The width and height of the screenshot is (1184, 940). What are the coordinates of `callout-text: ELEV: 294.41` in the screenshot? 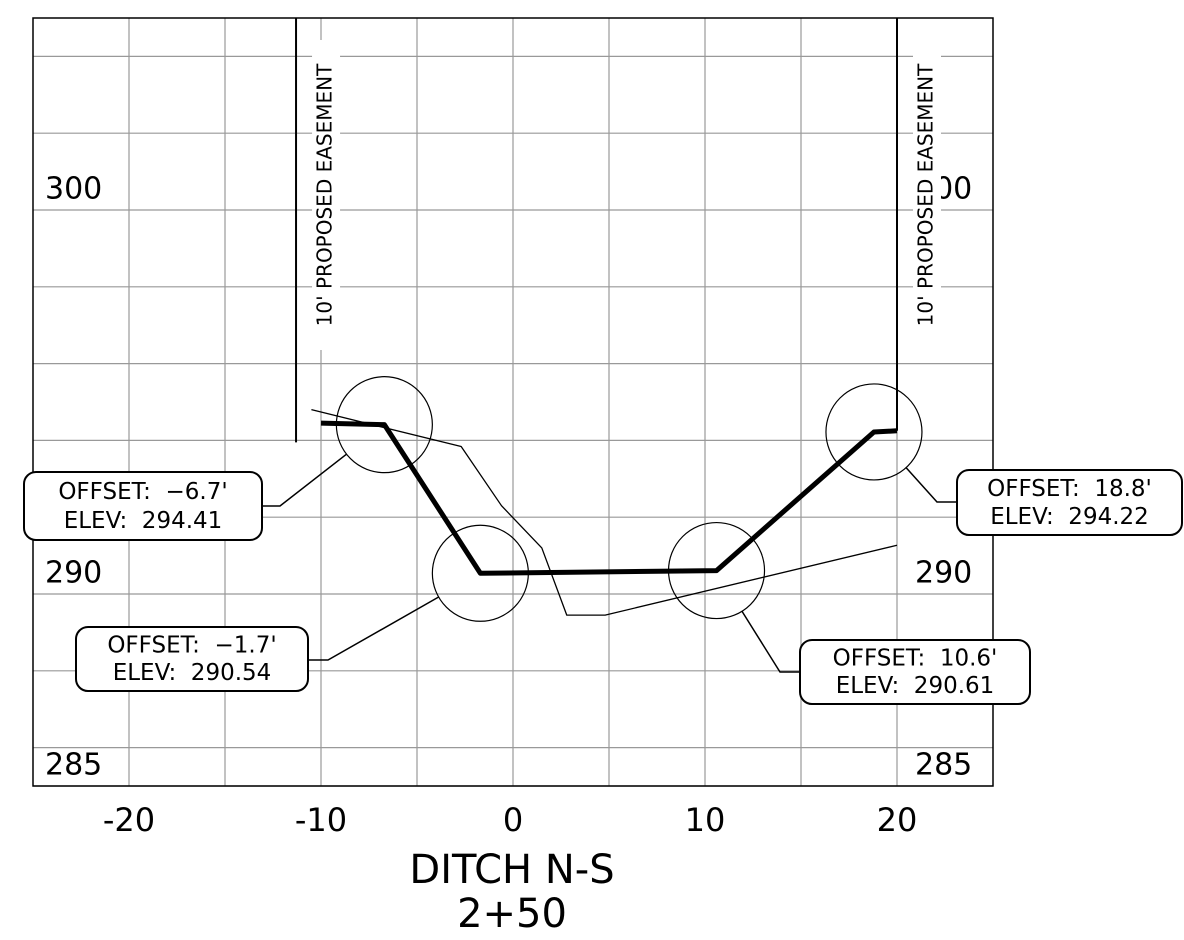 It's located at (143, 521).